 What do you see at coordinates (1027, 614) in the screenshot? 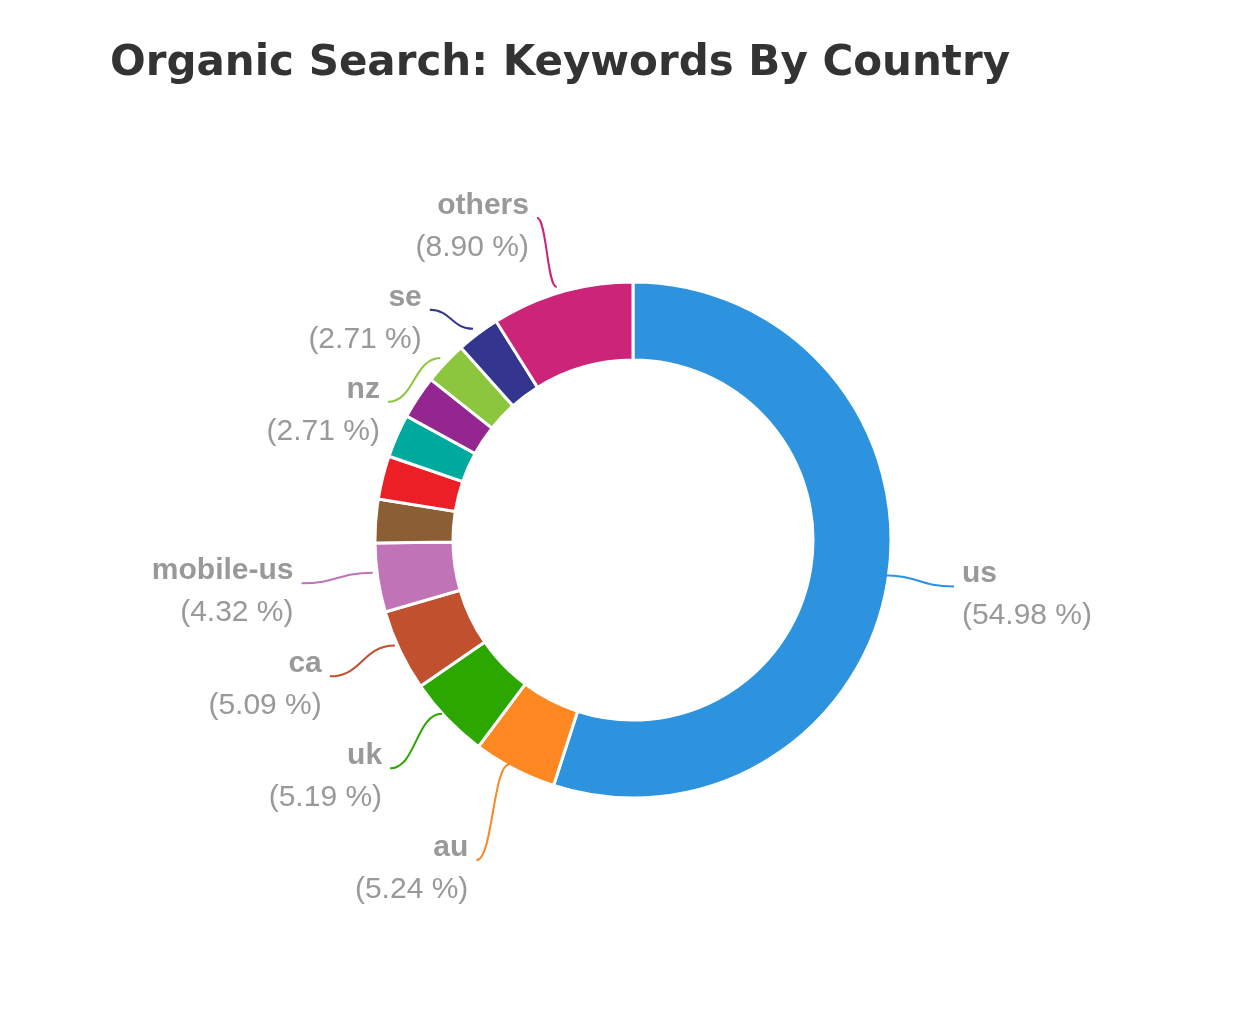
I see `data-label: (54.98 %)` at bounding box center [1027, 614].